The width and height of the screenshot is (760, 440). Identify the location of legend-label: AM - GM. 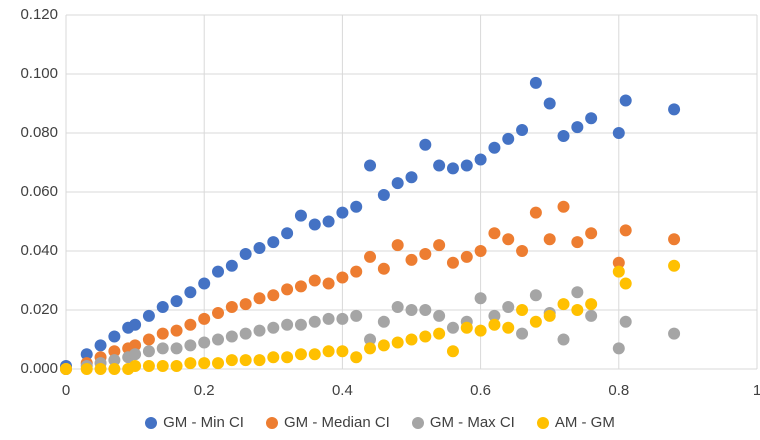
(584, 422).